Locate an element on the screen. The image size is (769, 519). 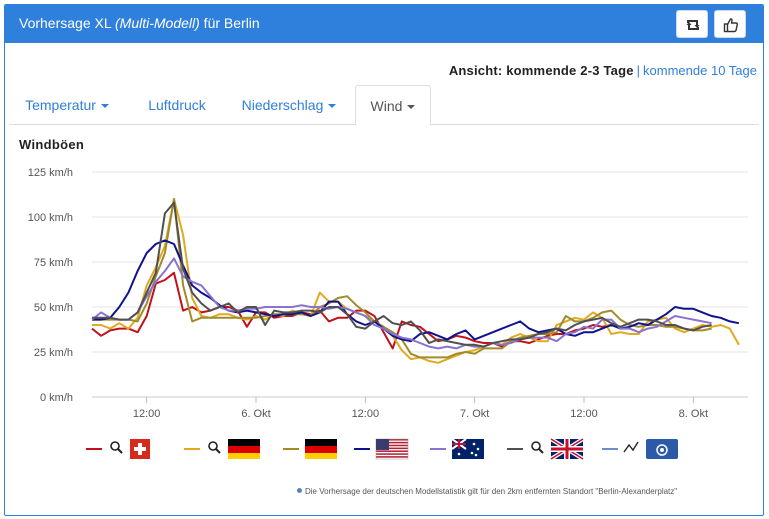
uk-flag-hd-icon is located at coordinates (567, 449).